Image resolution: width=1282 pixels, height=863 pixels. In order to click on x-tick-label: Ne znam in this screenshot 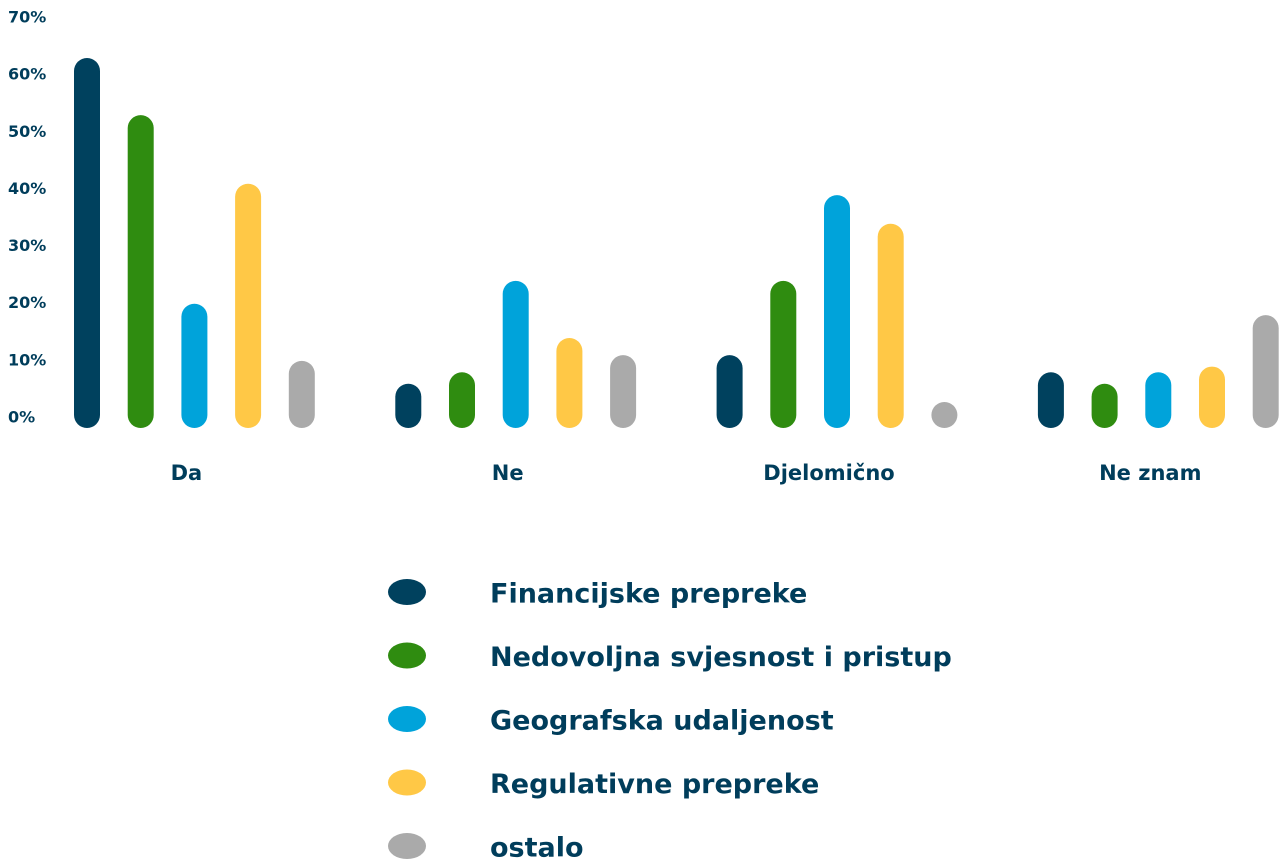, I will do `click(1150, 473)`.